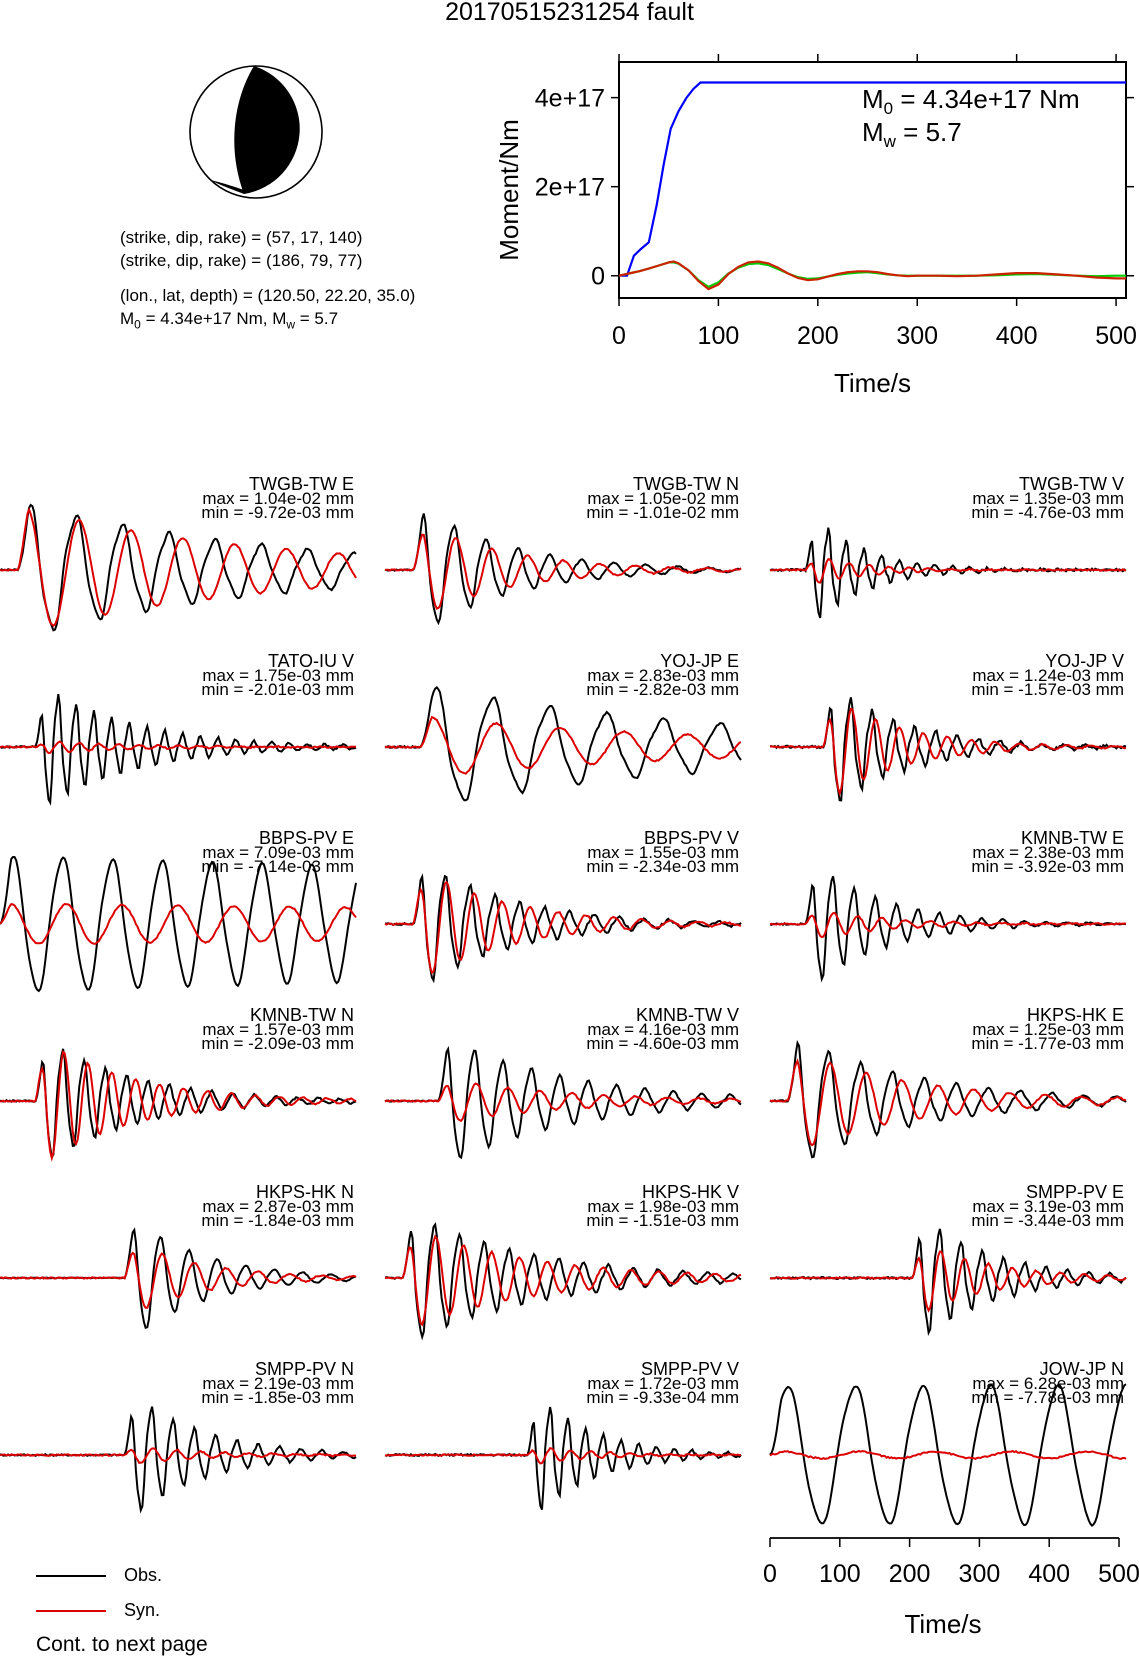 The height and width of the screenshot is (1661, 1139). What do you see at coordinates (686, 484) in the screenshot?
I see `trace-station-label: TWGB-TW N` at bounding box center [686, 484].